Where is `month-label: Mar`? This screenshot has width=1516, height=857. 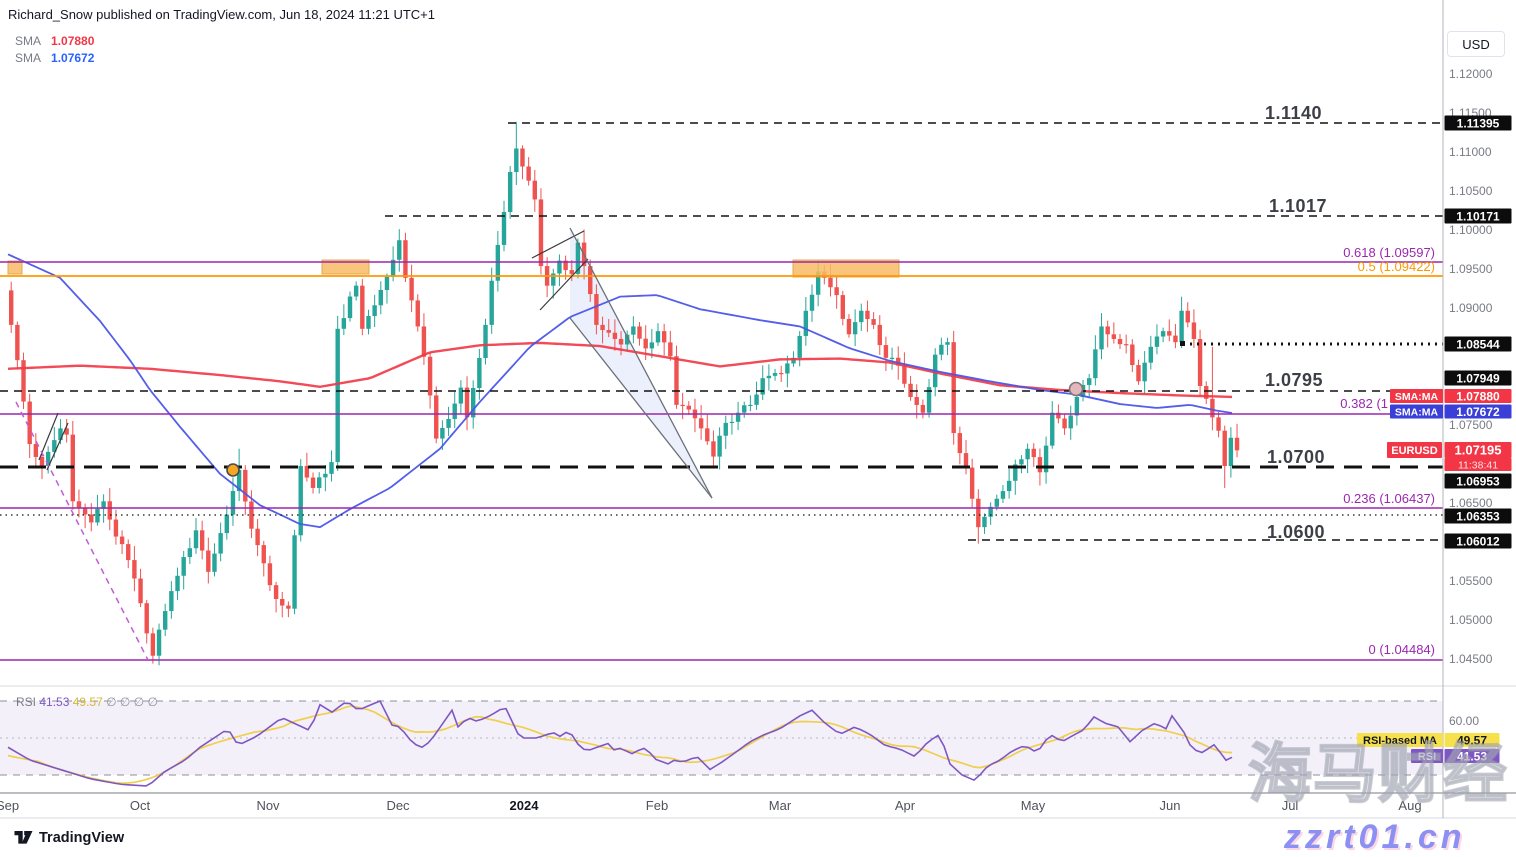
month-label: Mar is located at coordinates (780, 805).